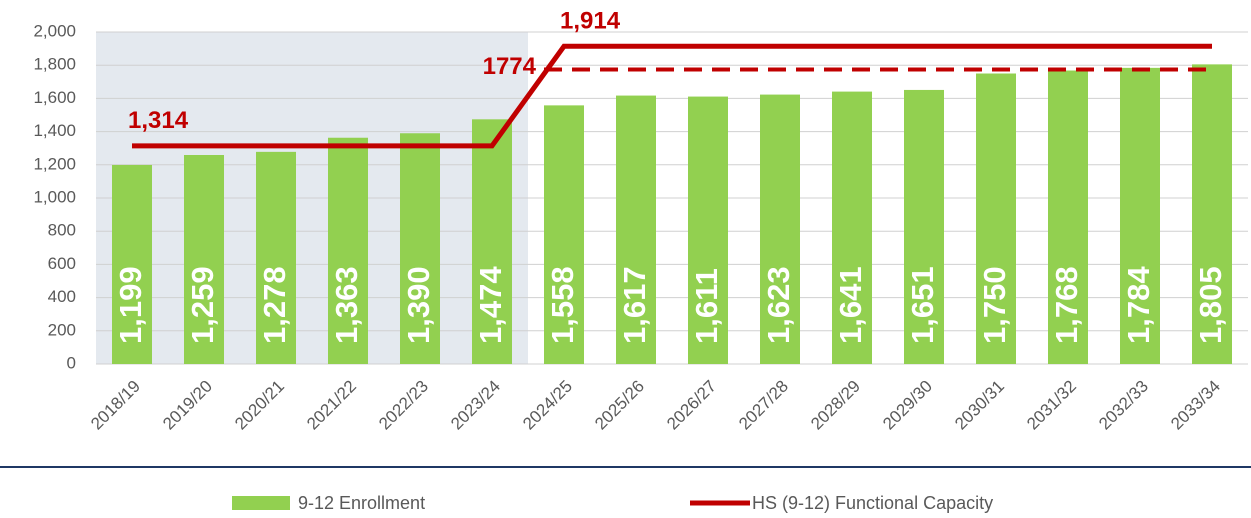  I want to click on x-tick-label: 2029/30, so click(907, 405).